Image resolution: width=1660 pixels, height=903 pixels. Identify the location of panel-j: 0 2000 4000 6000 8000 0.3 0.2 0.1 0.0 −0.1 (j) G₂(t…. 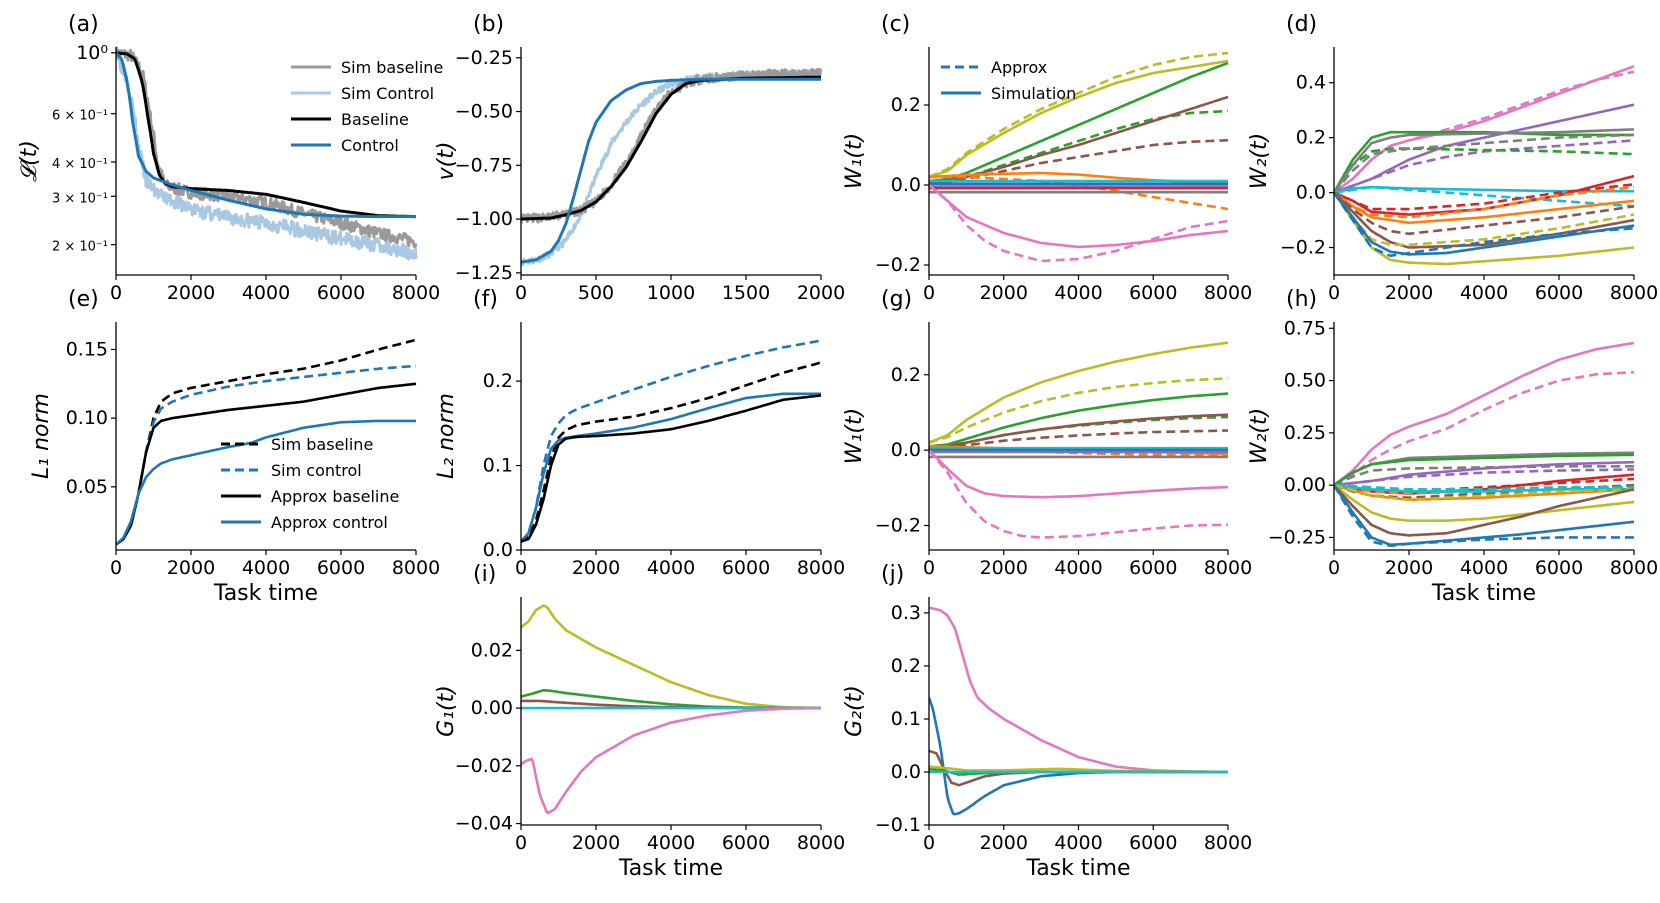
(1047, 721).